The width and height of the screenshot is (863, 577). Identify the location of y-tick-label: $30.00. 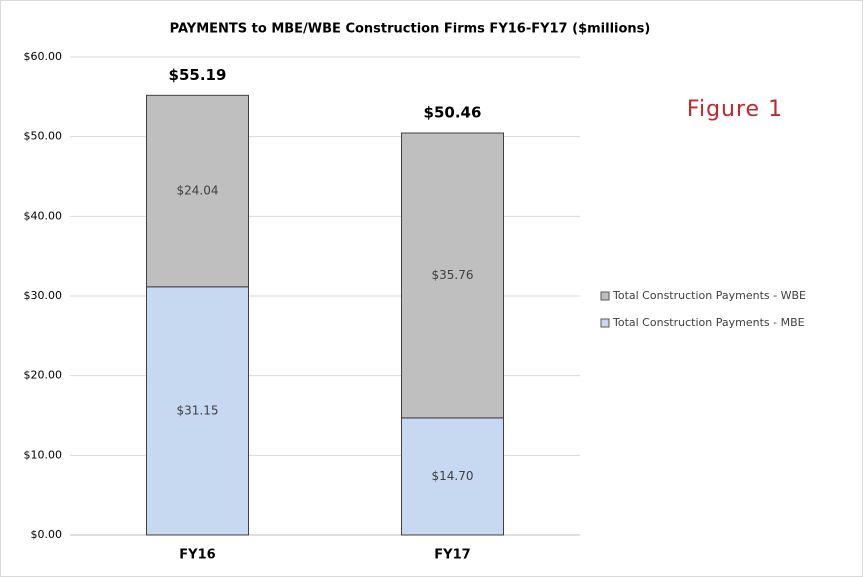
(43, 295).